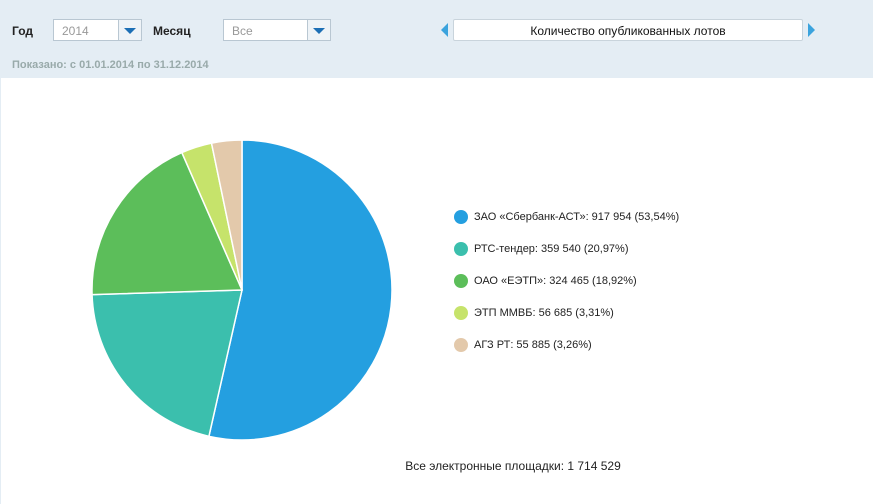 The width and height of the screenshot is (873, 504). What do you see at coordinates (97, 30) in the screenshot?
I see `year-select: 2014` at bounding box center [97, 30].